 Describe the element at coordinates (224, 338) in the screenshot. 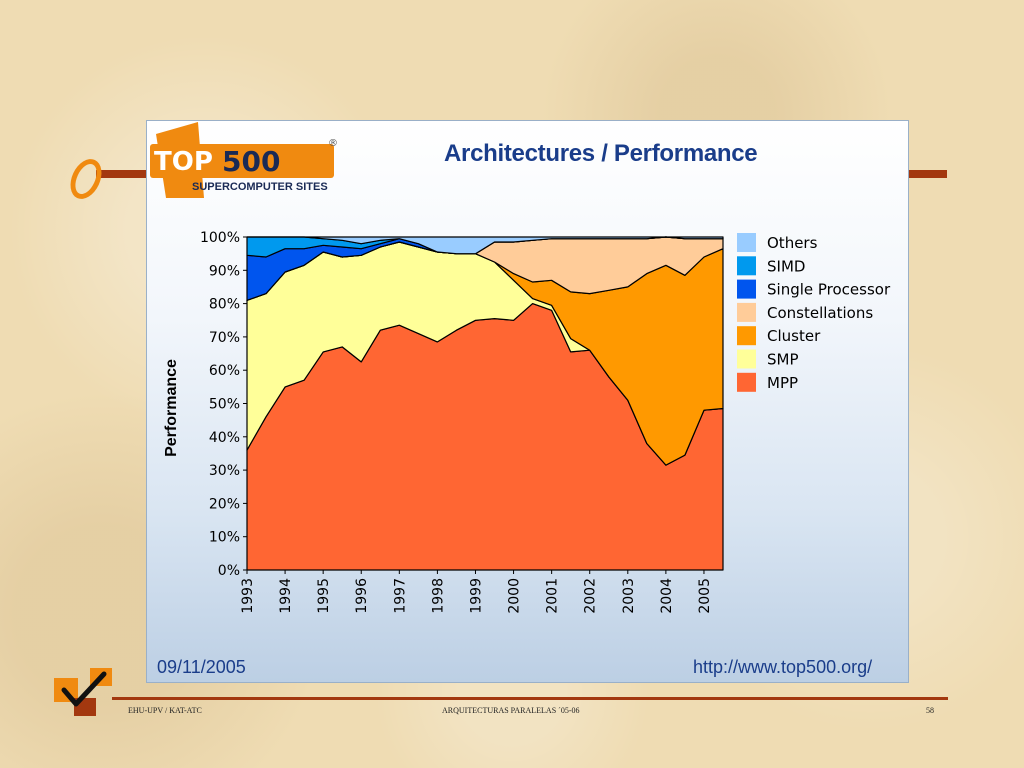

I see `y-tick-label: 70%` at that location.